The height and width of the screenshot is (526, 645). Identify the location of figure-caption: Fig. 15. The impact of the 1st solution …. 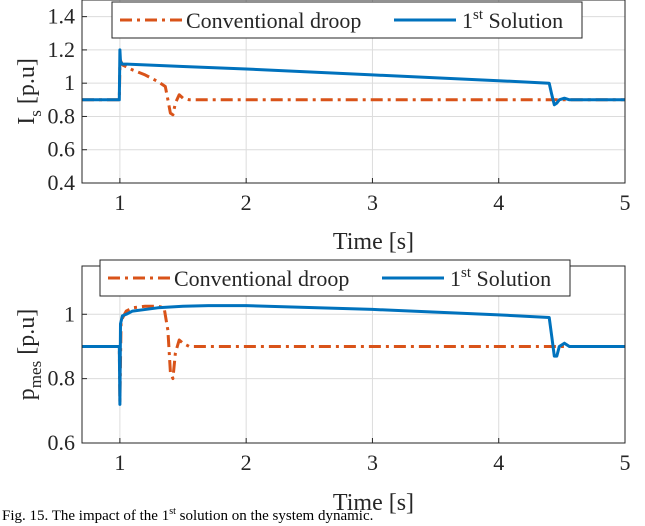
(187, 515).